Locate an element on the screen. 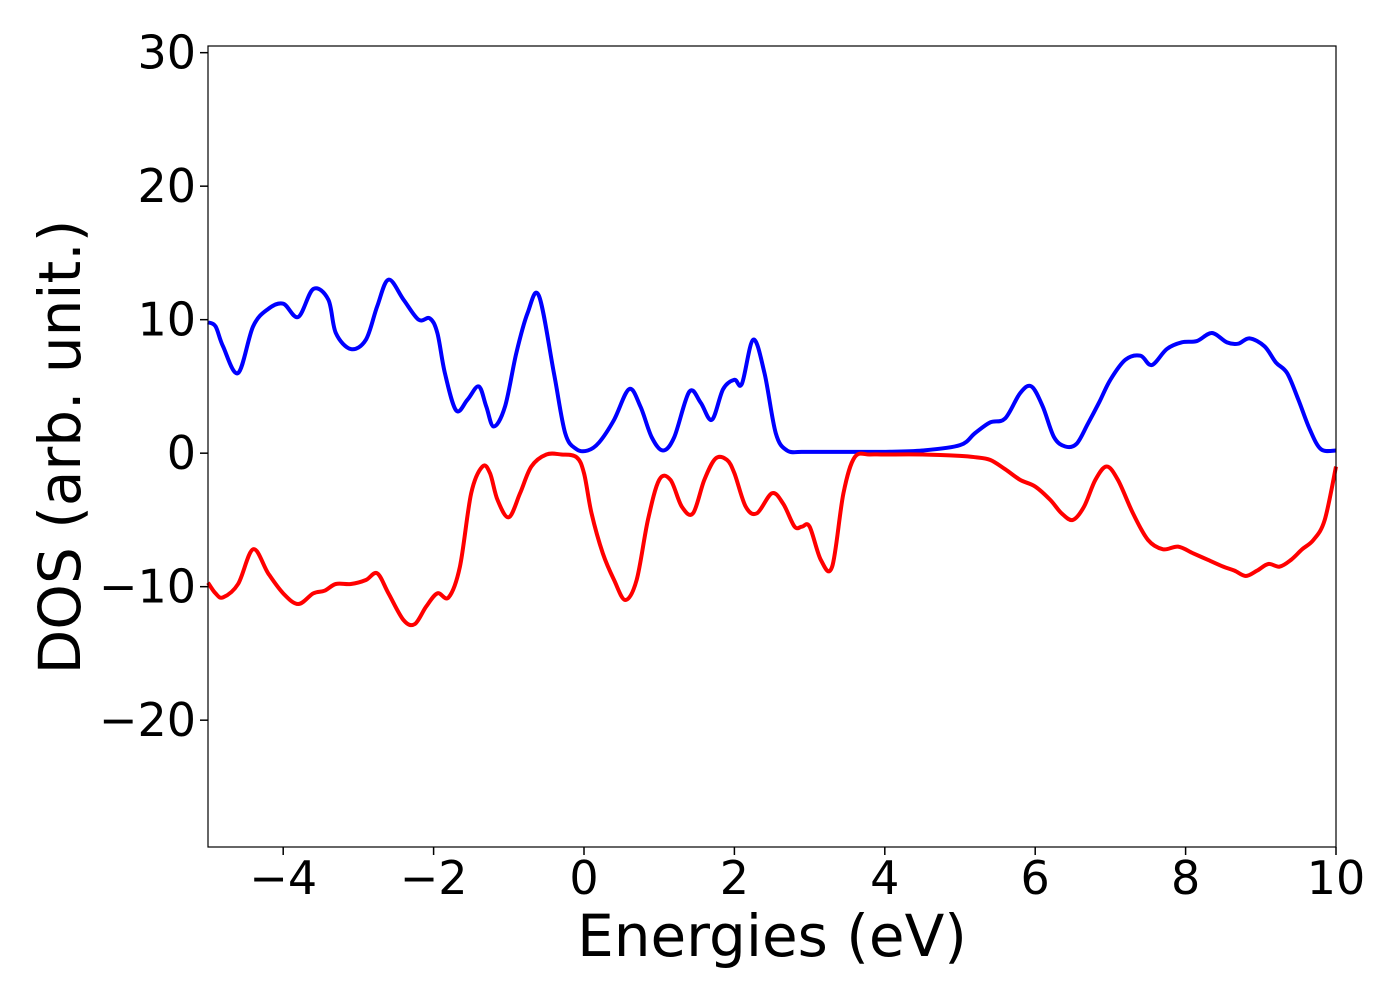 The width and height of the screenshot is (1400, 1000). y-tick-label: −20 is located at coordinates (147, 720).